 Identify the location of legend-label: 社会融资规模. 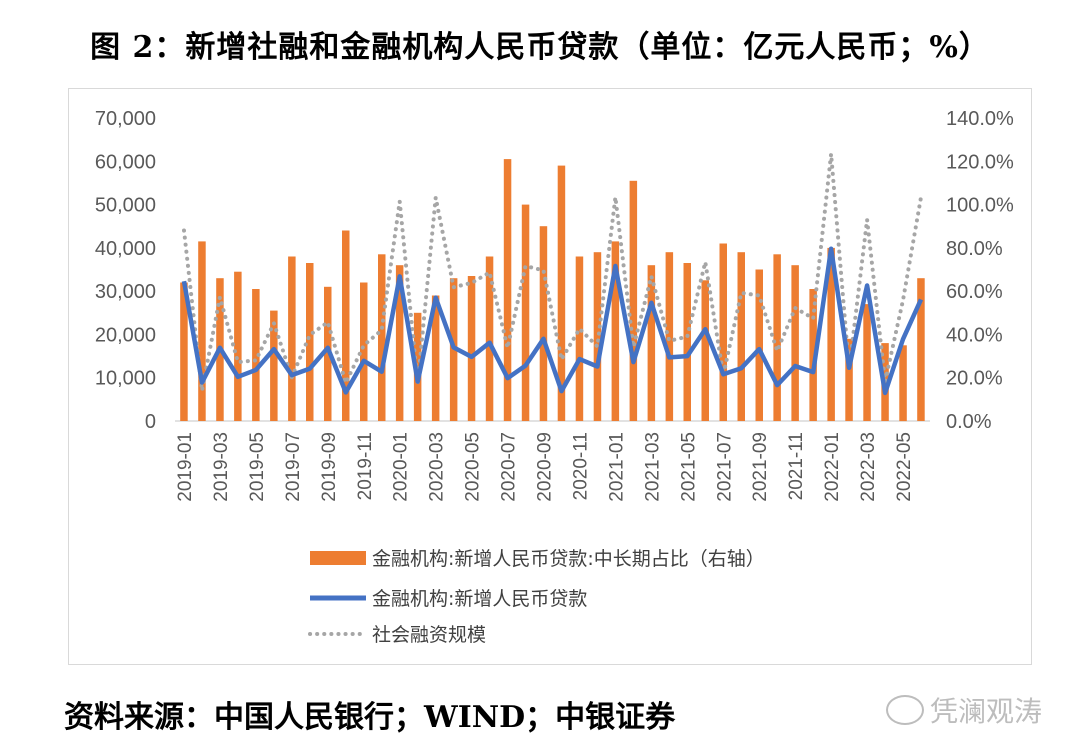
(429, 635).